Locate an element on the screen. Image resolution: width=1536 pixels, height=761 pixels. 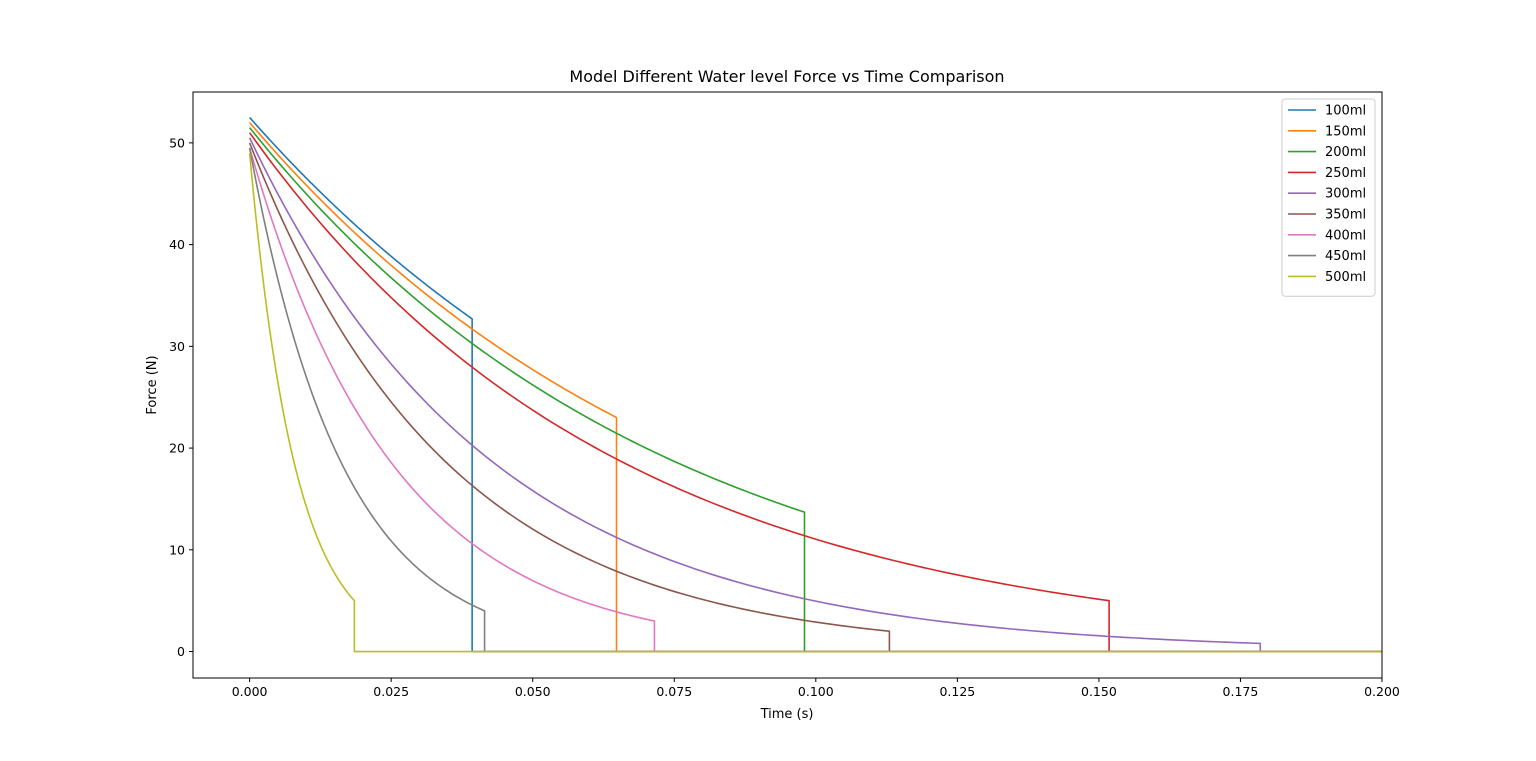
legend-label: 250ml is located at coordinates (1345, 173).